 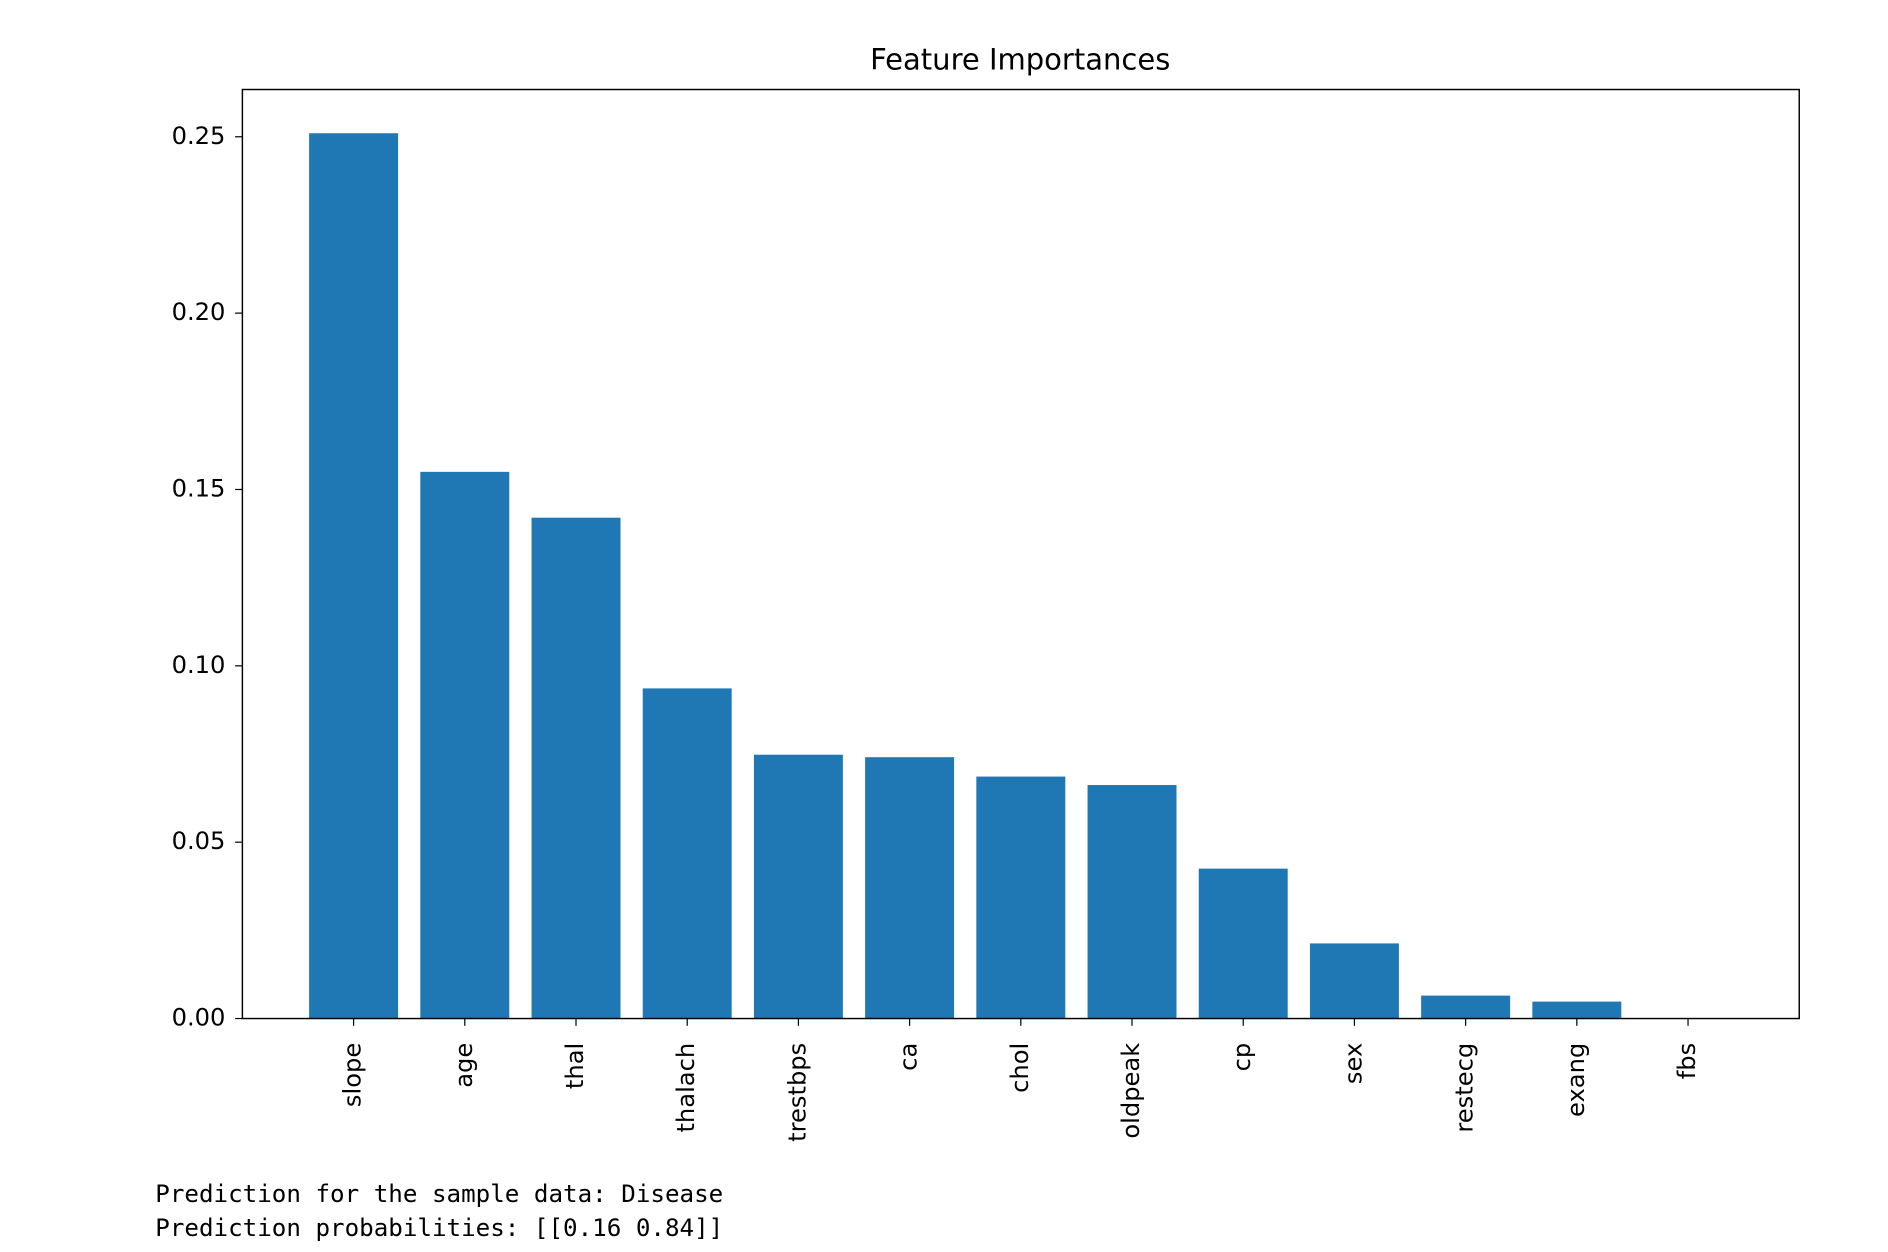 What do you see at coordinates (199, 841) in the screenshot?
I see `y-tick-label: 0.05` at bounding box center [199, 841].